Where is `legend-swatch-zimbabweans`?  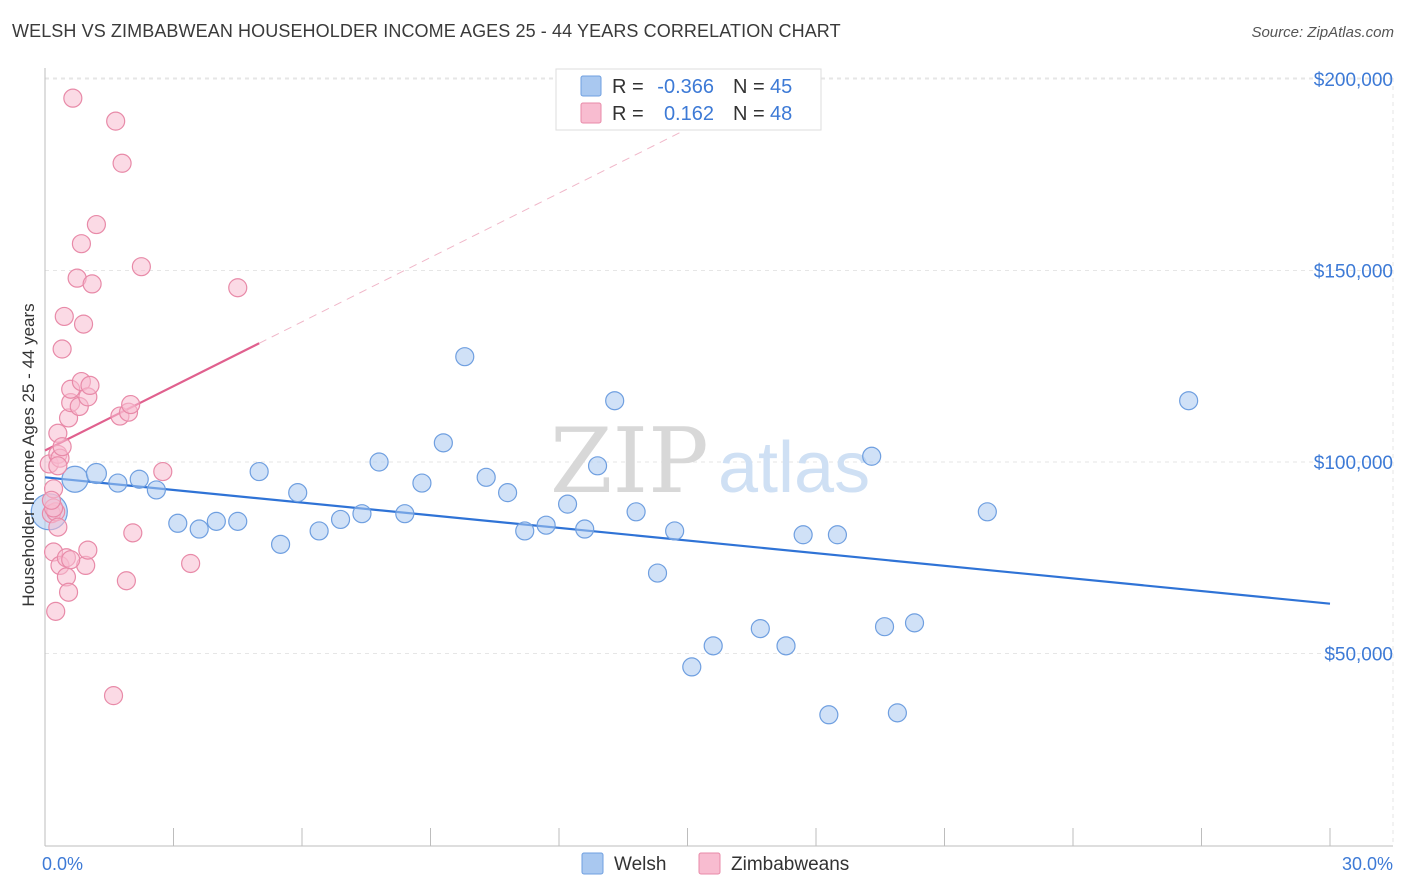
legend-swatch-zimbabweans is located at coordinates (591, 113).